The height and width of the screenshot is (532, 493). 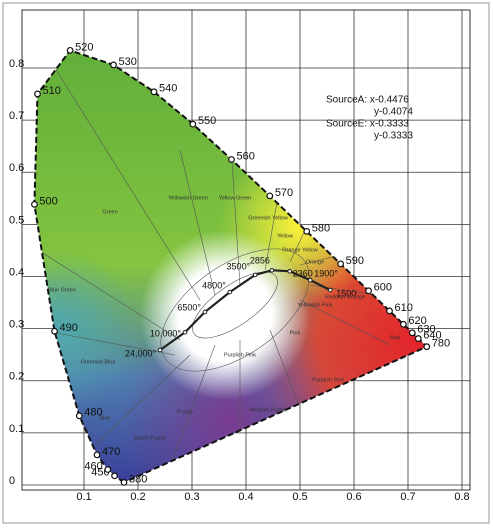 What do you see at coordinates (16, 325) in the screenshot?
I see `y-tick-label: 0.3` at bounding box center [16, 325].